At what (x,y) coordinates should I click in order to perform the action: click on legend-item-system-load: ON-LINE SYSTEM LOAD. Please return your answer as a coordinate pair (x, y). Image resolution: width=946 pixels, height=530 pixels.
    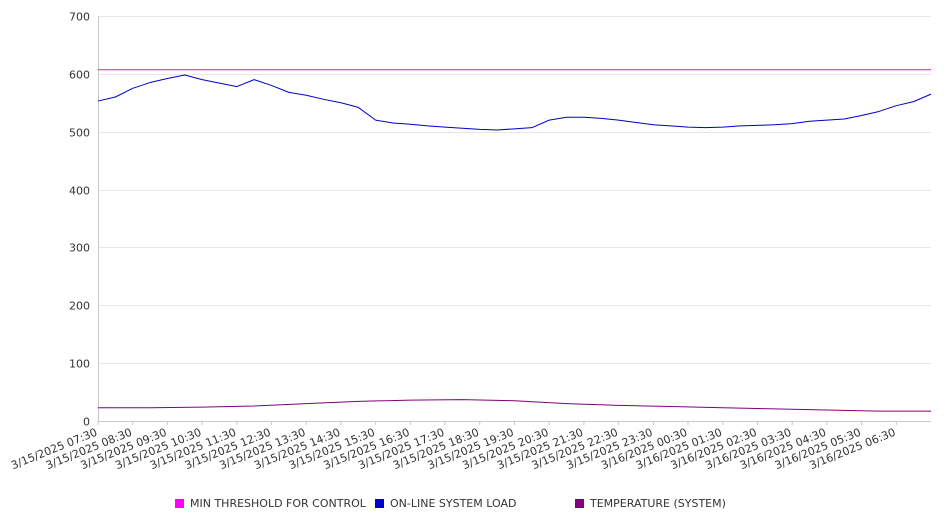
    Looking at the image, I should click on (445, 503).